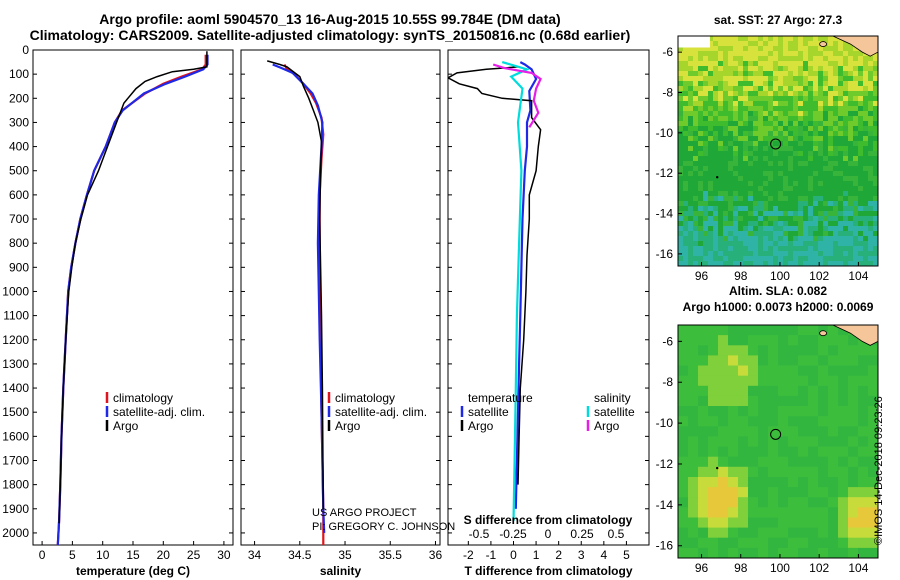  Describe the element at coordinates (495, 291) in the screenshot. I see `series-group` at that location.